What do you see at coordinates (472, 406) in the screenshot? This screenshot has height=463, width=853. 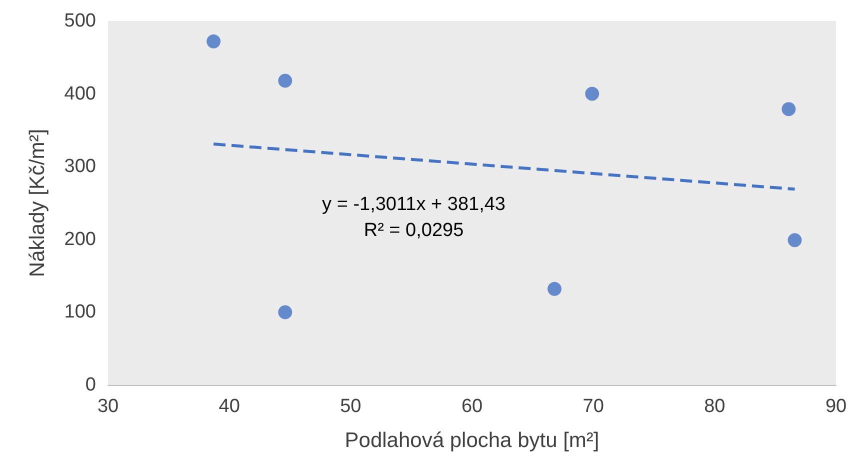 I see `x-tick-label: 60` at bounding box center [472, 406].